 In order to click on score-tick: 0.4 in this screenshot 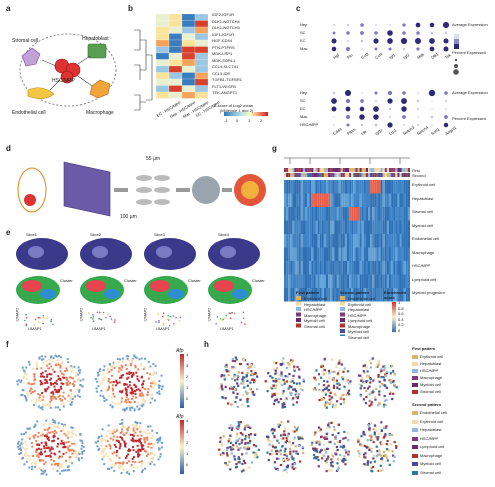, I will do `click(401, 319)`.